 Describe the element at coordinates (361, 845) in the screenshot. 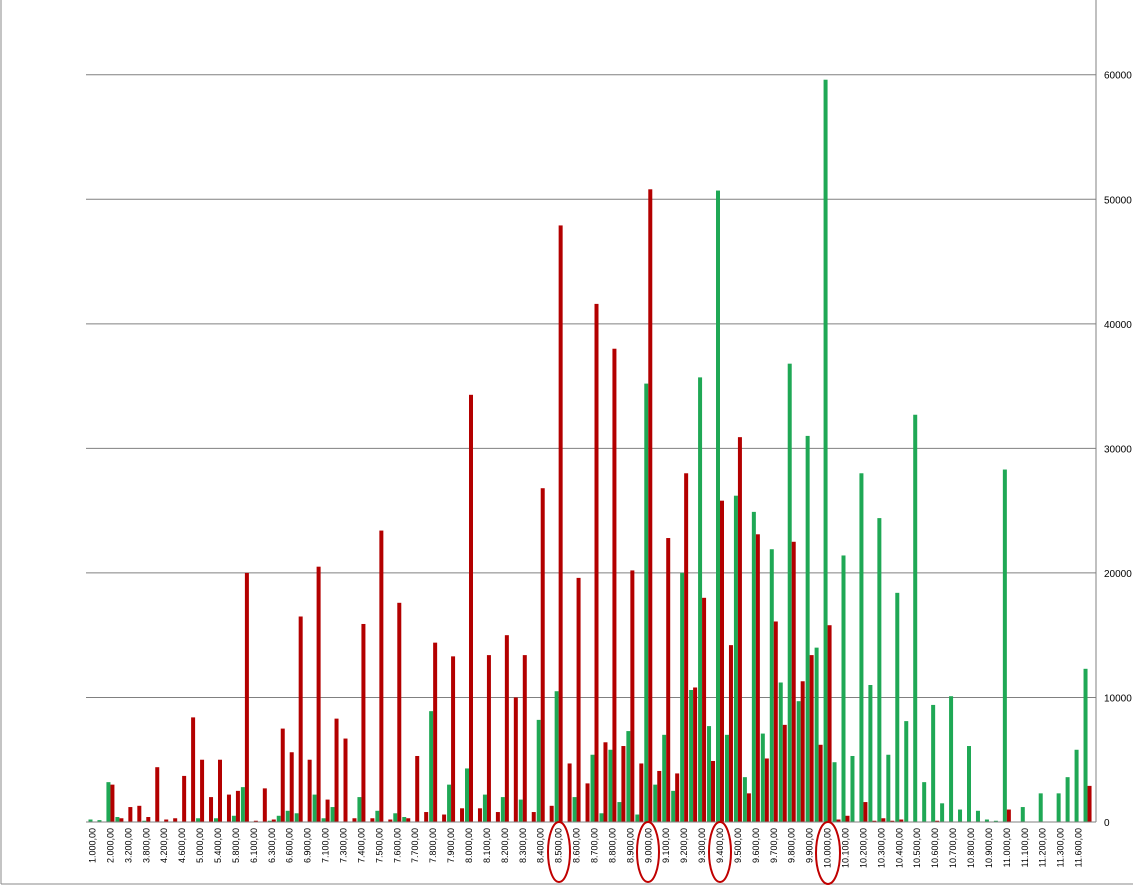

I see `x-tick-label: 7.400,00` at that location.